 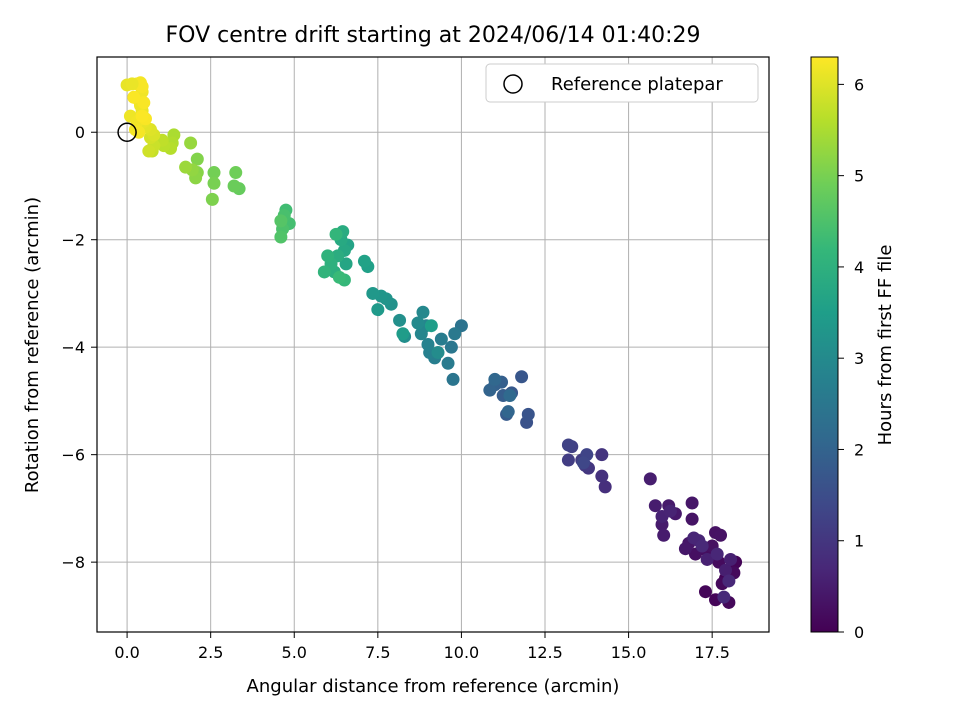 I want to click on legend-open-circle-icon, so click(x=513, y=84).